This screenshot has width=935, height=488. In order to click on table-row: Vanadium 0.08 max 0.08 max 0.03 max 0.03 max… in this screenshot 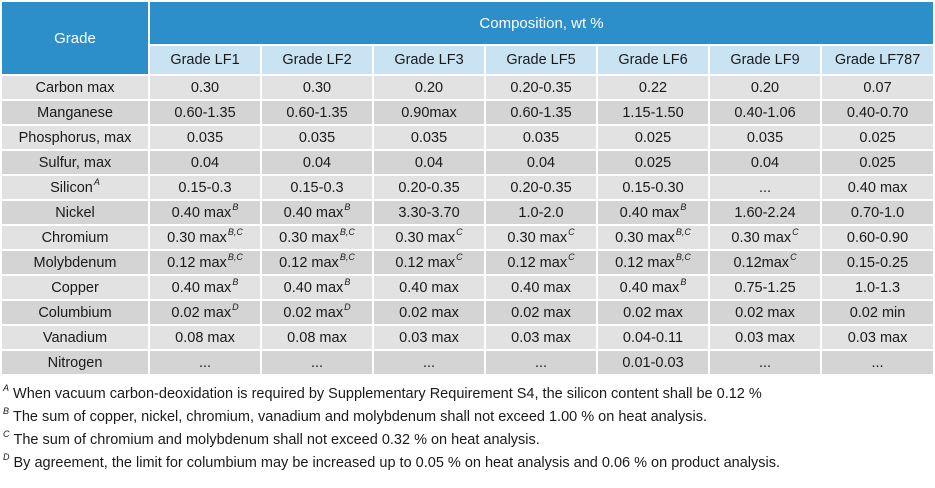, I will do `click(468, 338)`.